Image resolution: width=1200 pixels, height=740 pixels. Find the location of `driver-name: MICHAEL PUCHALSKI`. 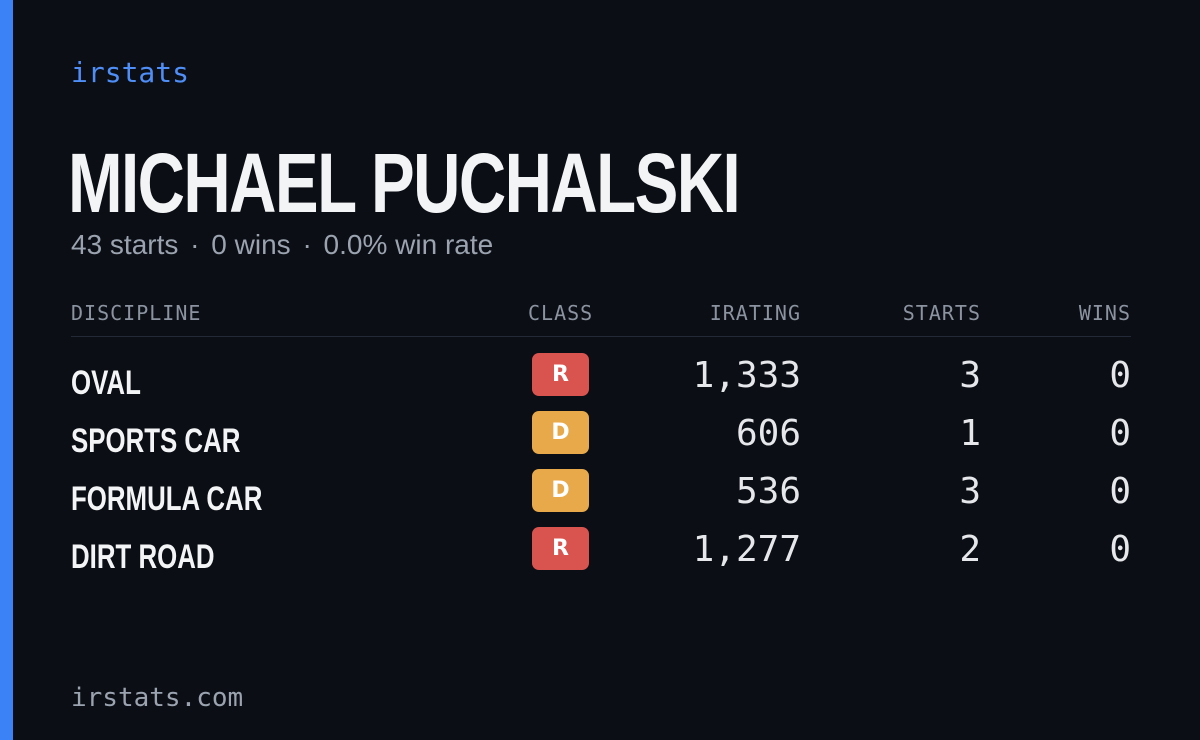

driver-name: MICHAEL PUCHALSKI is located at coordinates (404, 183).